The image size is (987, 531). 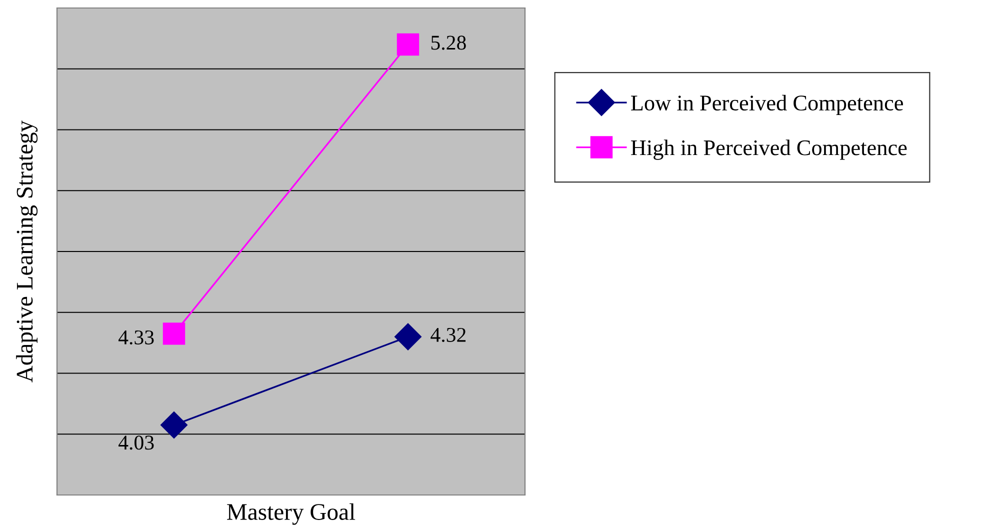 I want to click on y-axis-title: Adaptive Learning Strategy, so click(x=27, y=251).